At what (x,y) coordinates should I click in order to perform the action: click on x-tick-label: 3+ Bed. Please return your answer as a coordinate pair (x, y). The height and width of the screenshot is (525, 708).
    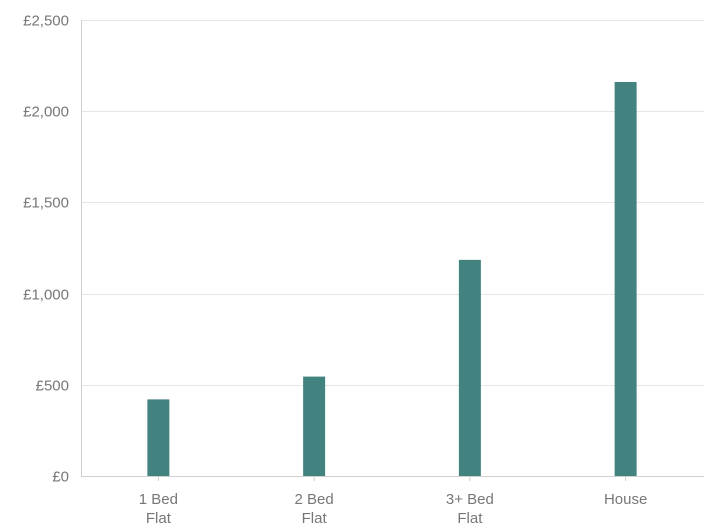
    Looking at the image, I should click on (470, 499).